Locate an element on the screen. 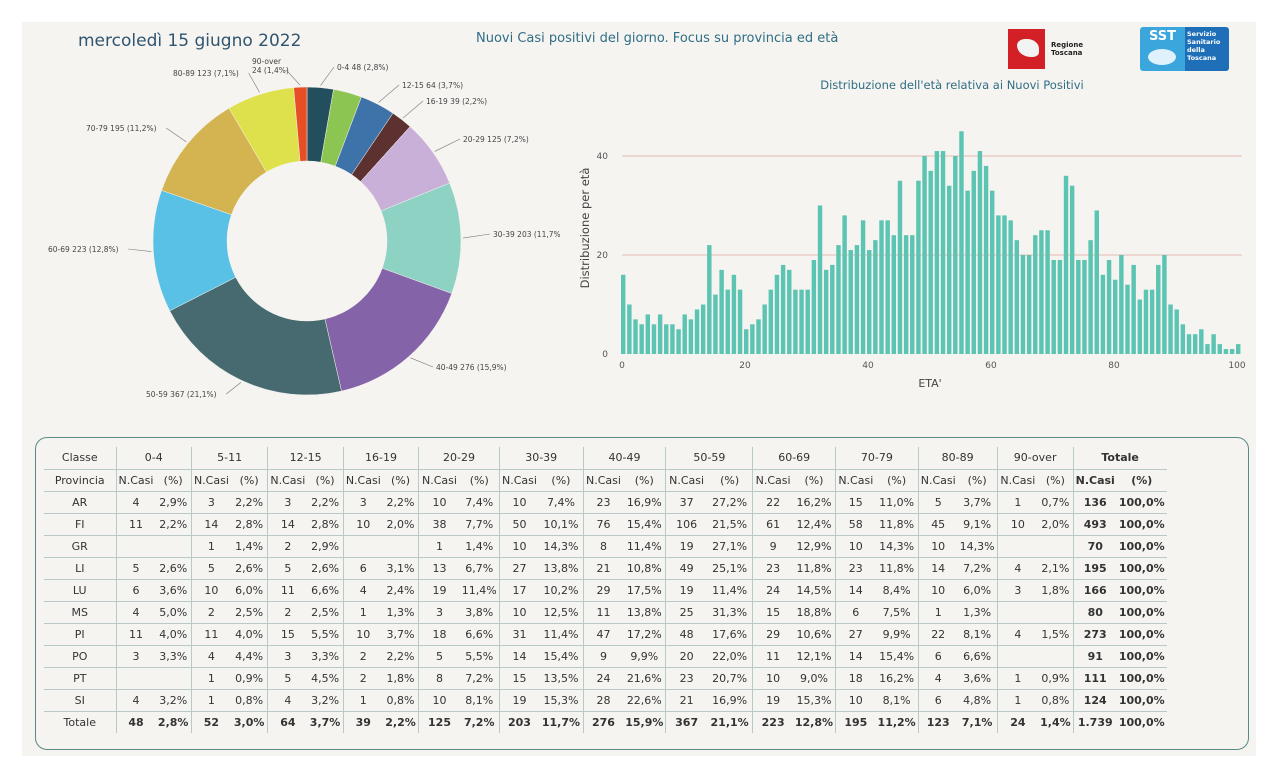 Image resolution: width=1280 pixels, height=776 pixels. donut-slice-90-over is located at coordinates (300, 124).